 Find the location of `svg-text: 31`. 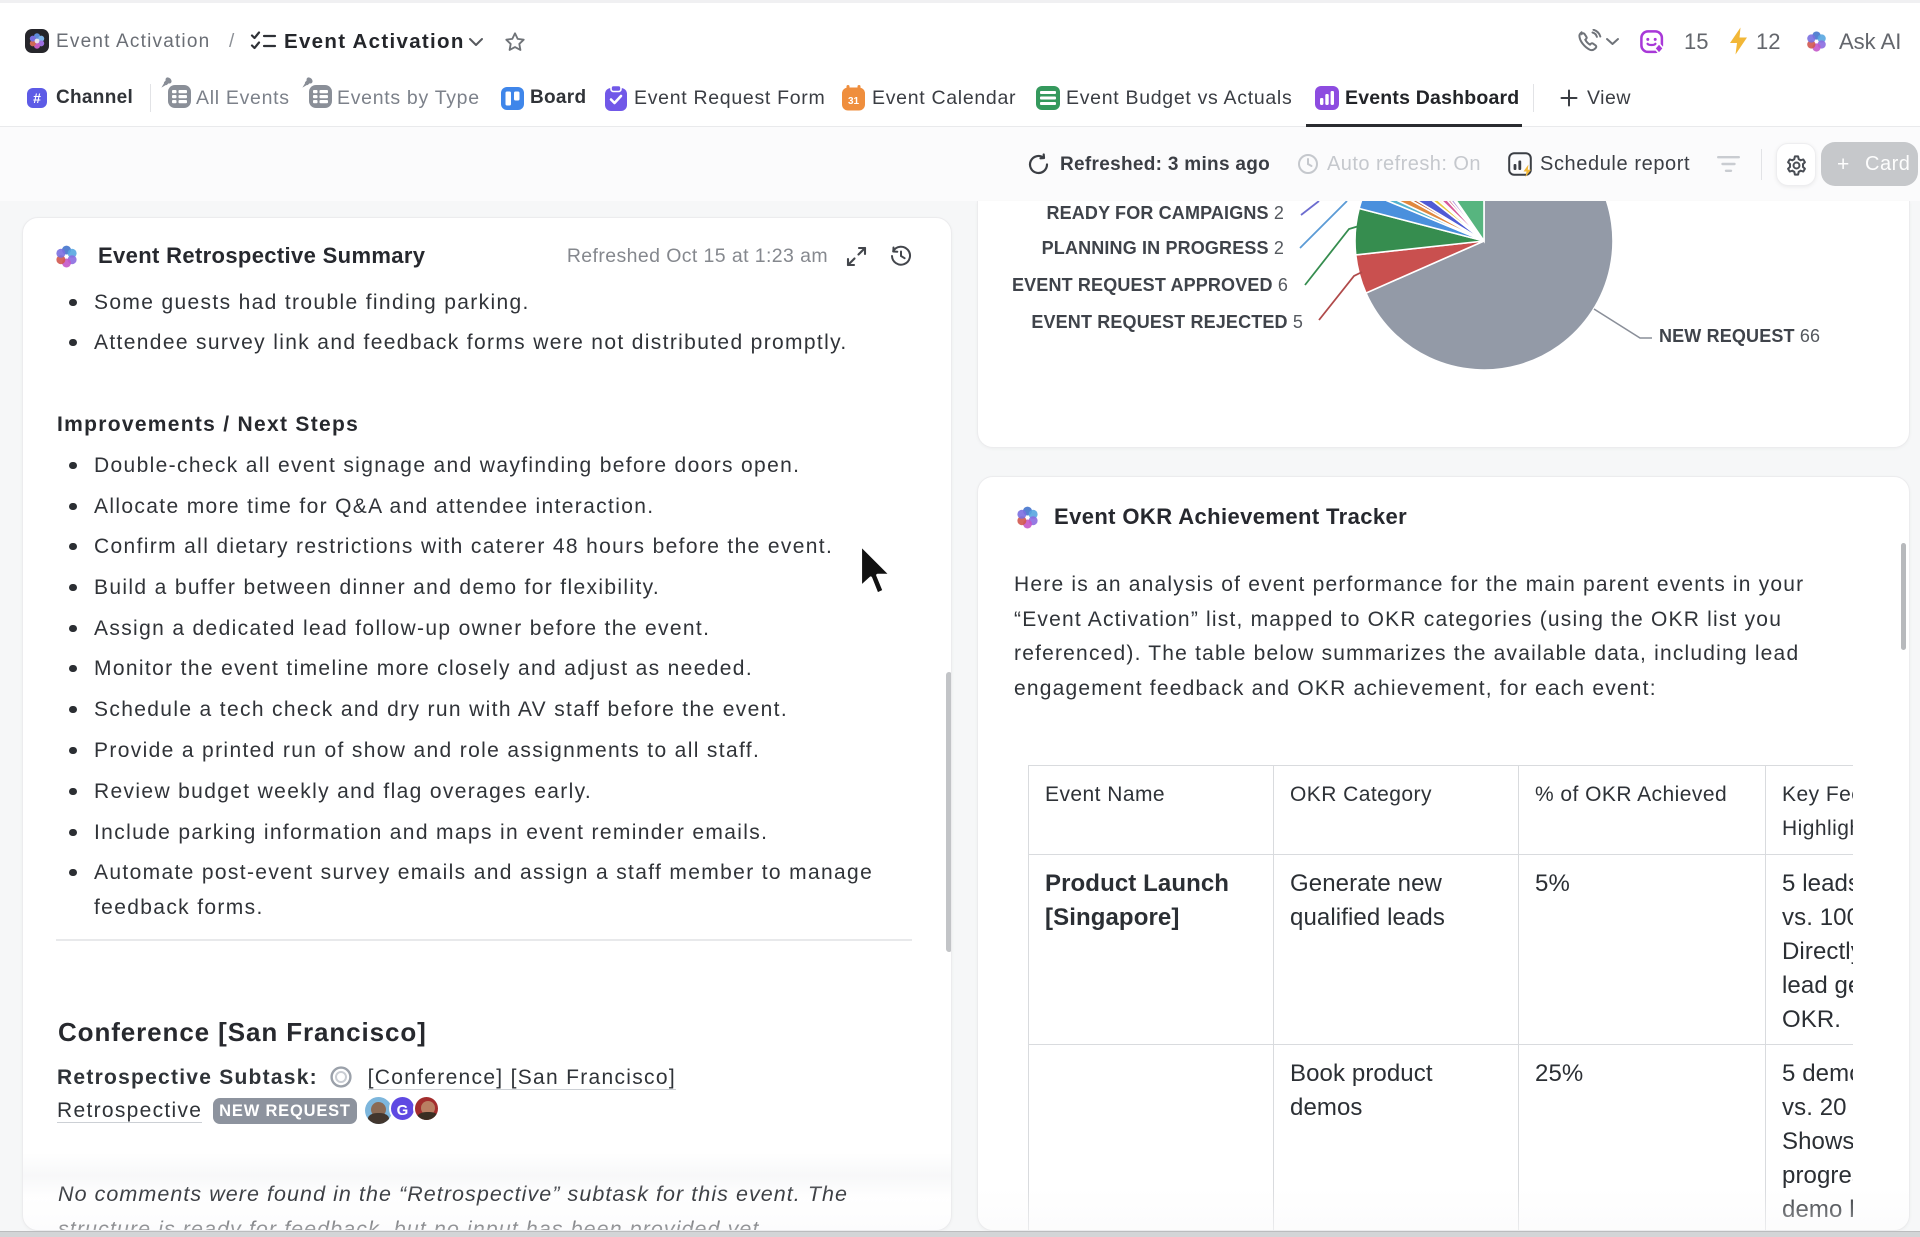

svg-text: 31 is located at coordinates (854, 101).